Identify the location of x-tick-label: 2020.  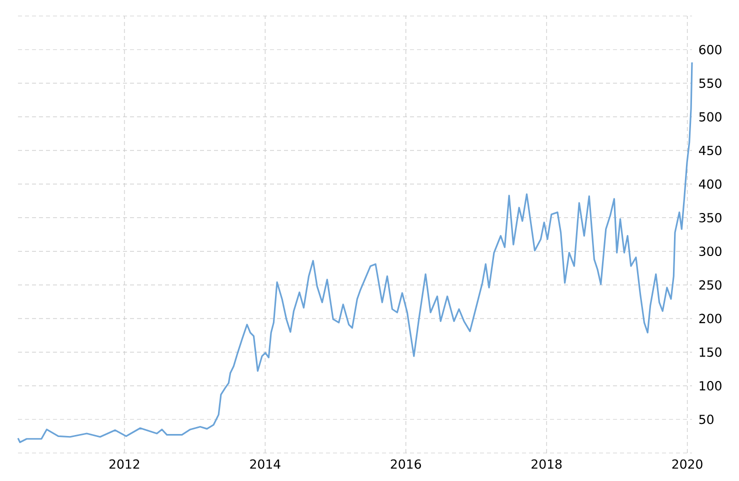
(687, 464).